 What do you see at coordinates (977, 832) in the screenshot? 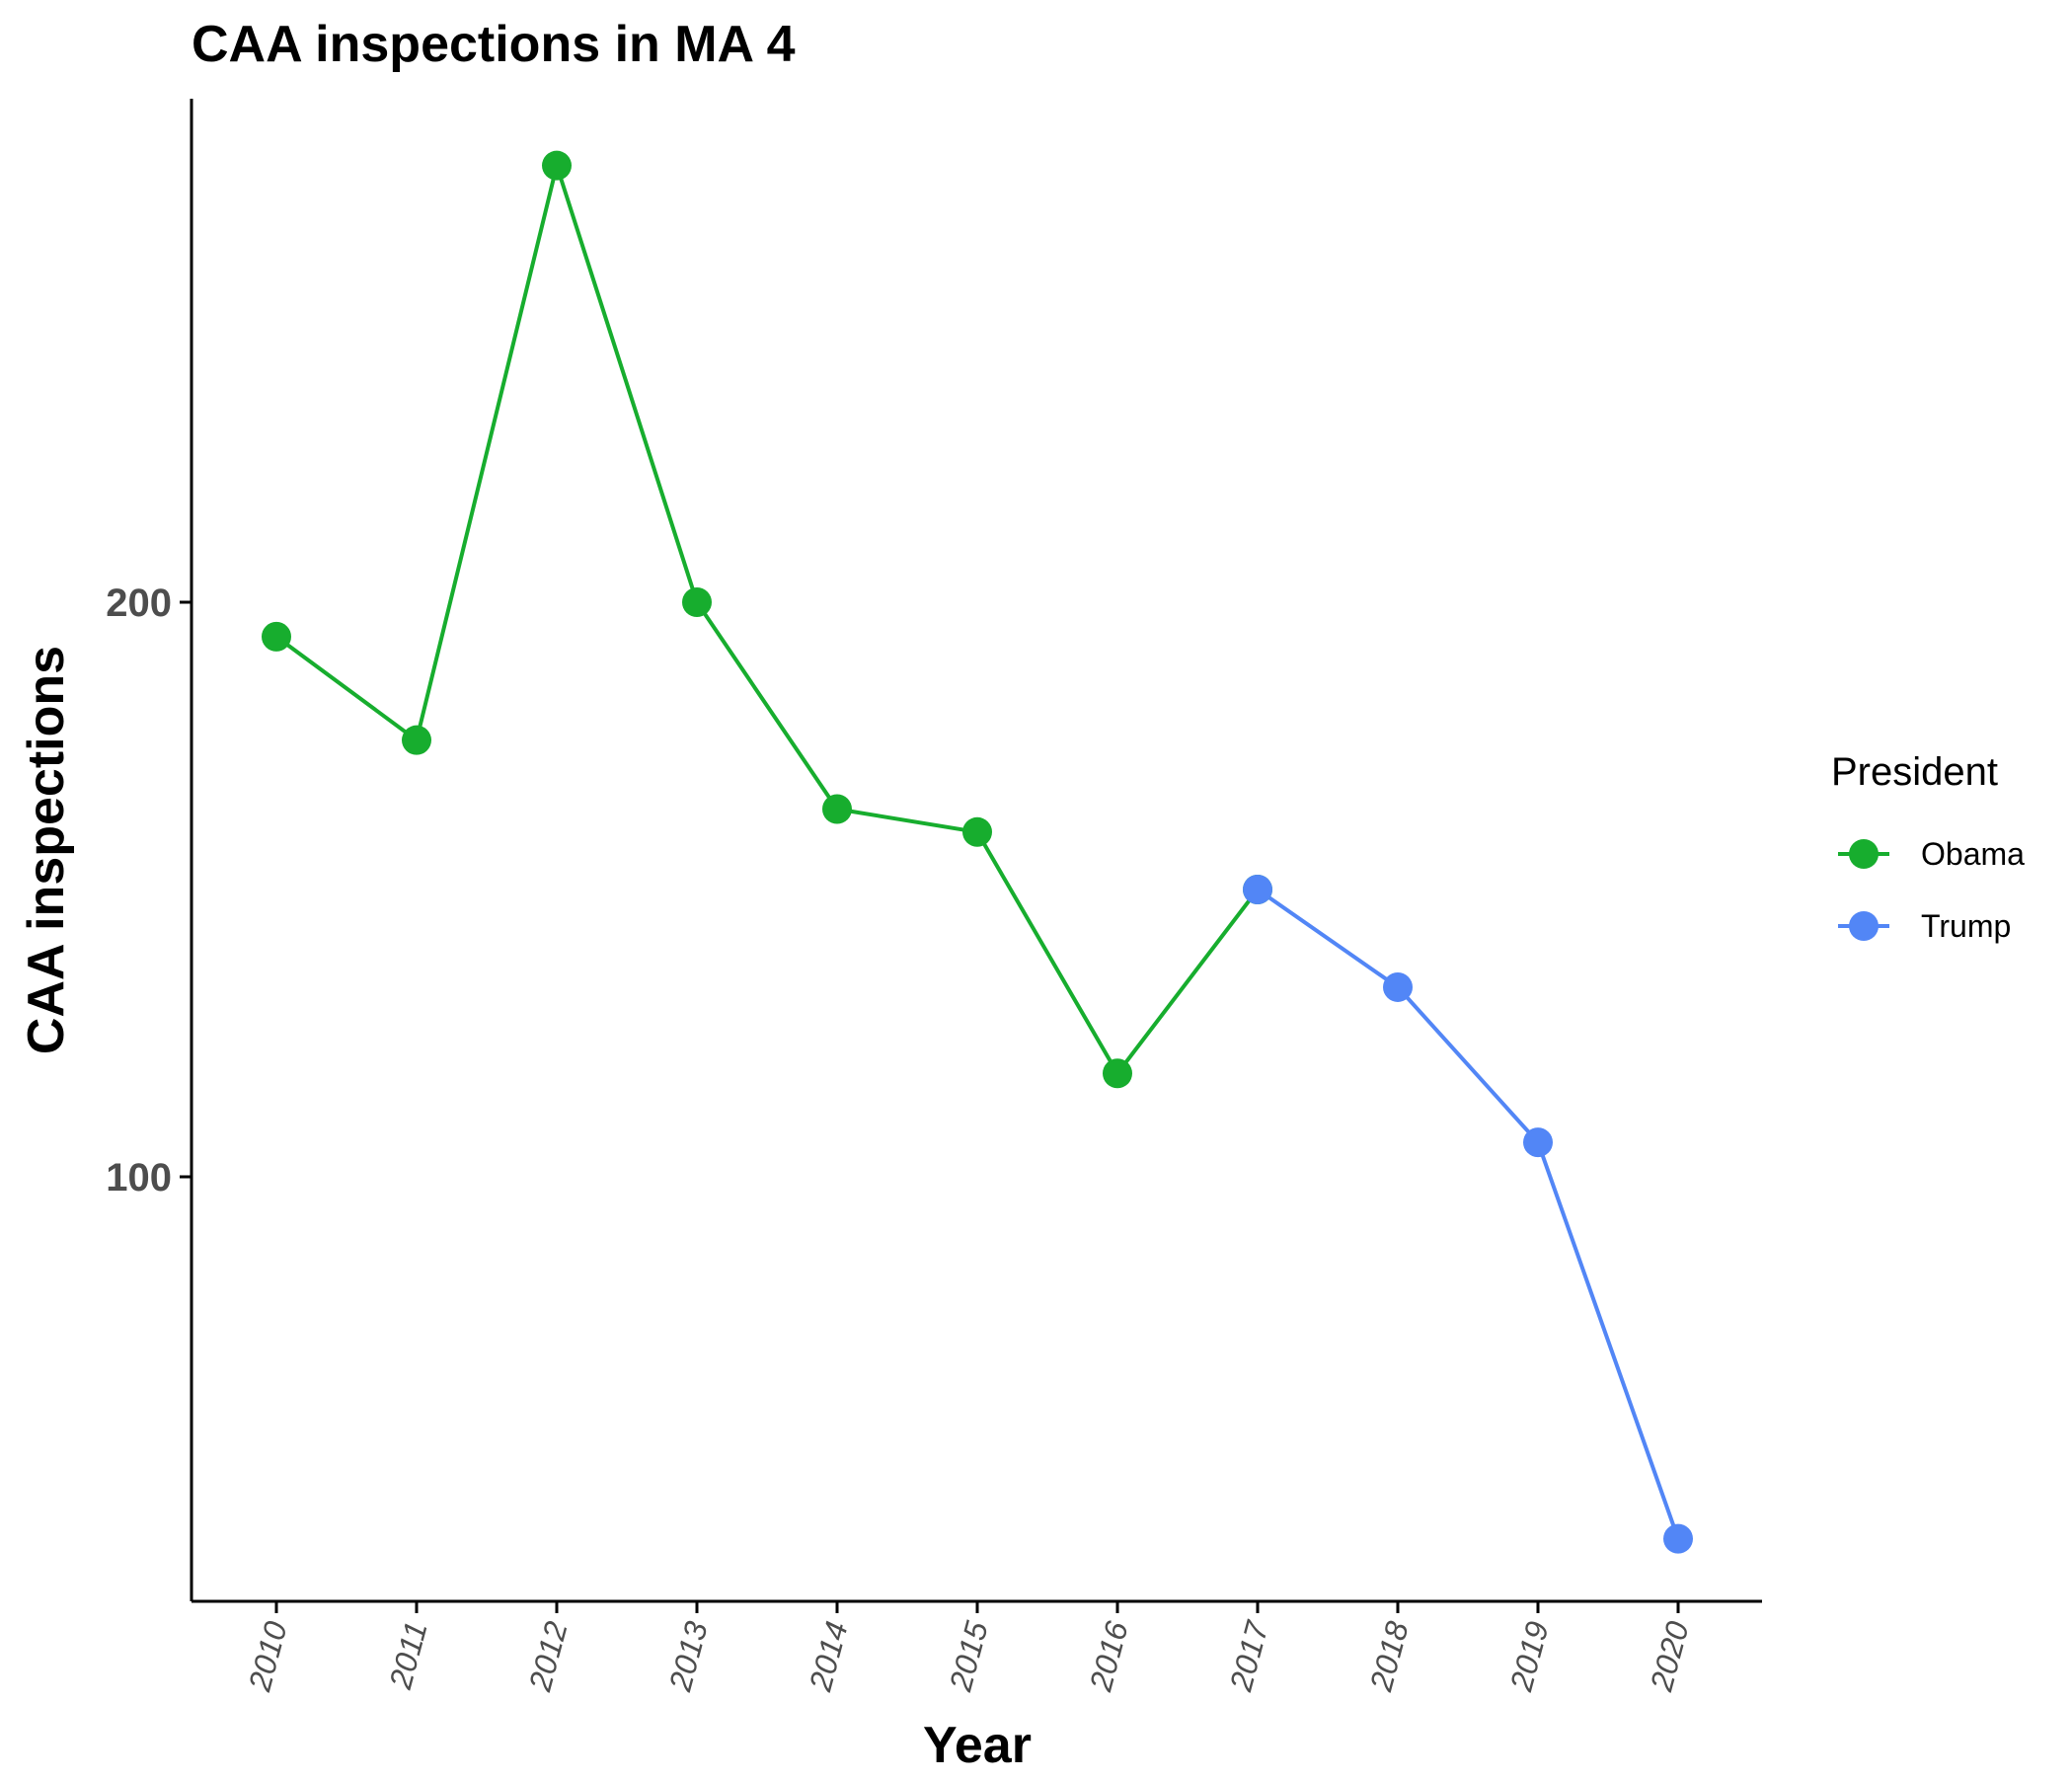
I see `data-point-obama-2015` at bounding box center [977, 832].